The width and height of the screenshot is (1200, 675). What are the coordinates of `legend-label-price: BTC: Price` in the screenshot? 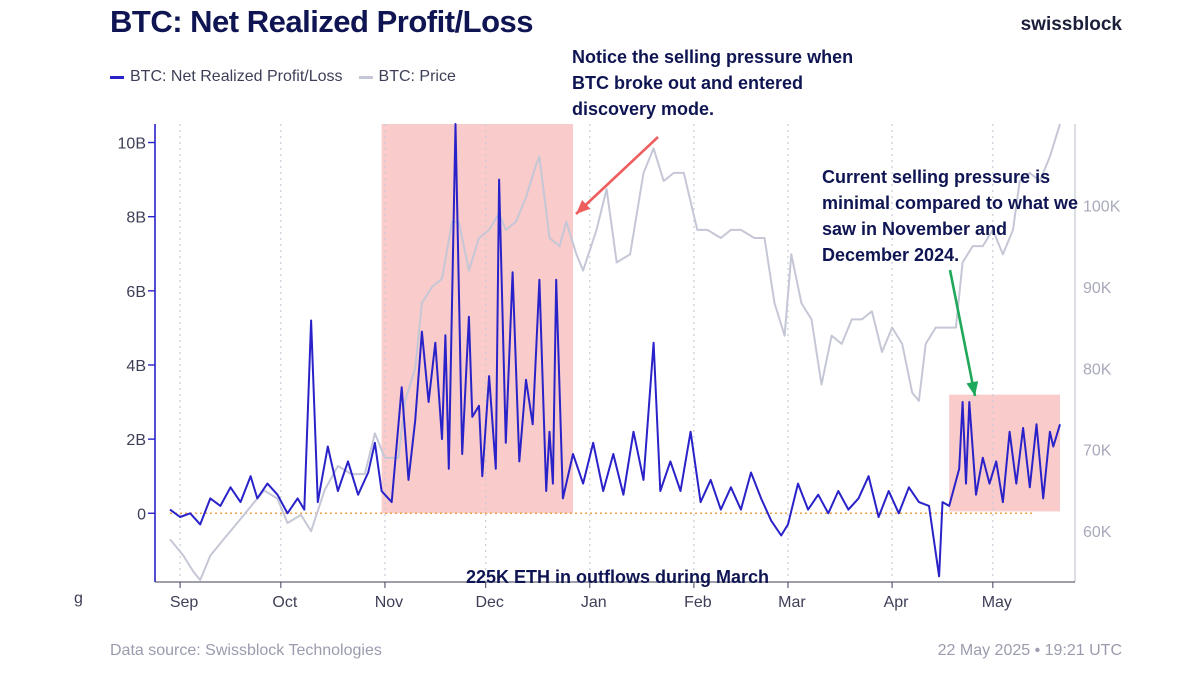 It's located at (417, 76).